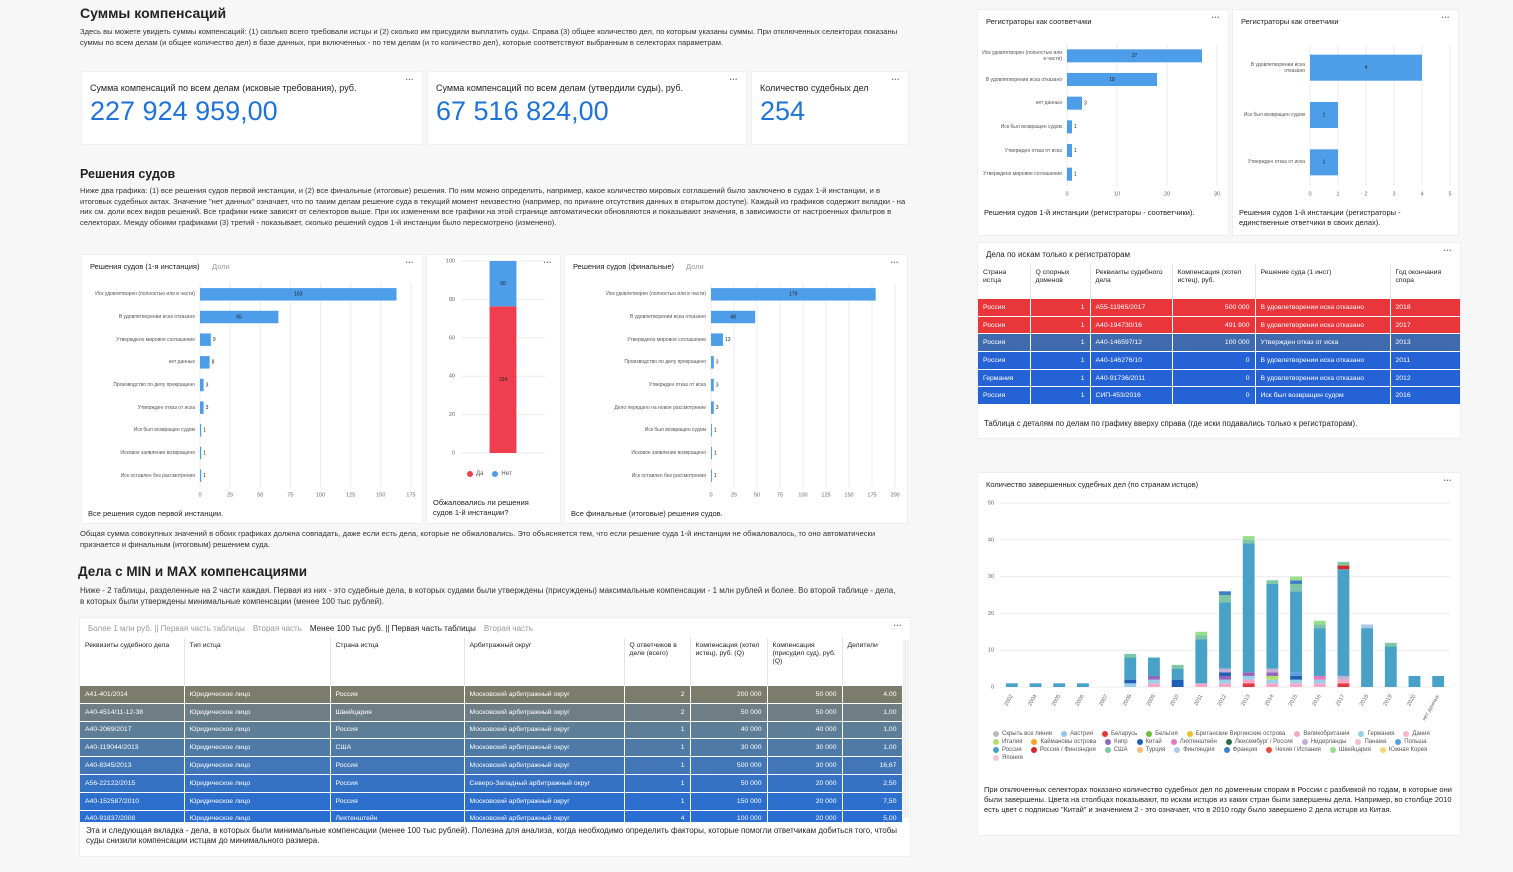 This screenshot has height=872, width=1513. Describe the element at coordinates (1245, 701) in the screenshot. I see `x-tick-label: 2013` at that location.